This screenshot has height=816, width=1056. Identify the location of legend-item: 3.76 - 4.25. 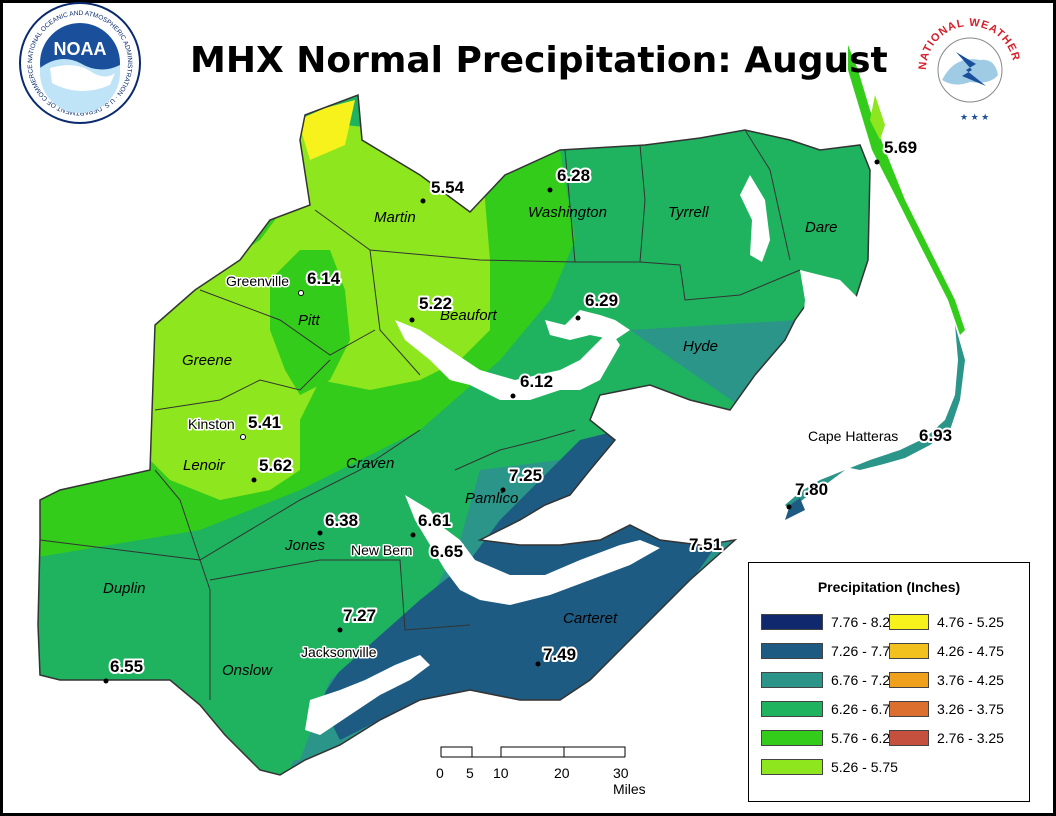
(946, 680).